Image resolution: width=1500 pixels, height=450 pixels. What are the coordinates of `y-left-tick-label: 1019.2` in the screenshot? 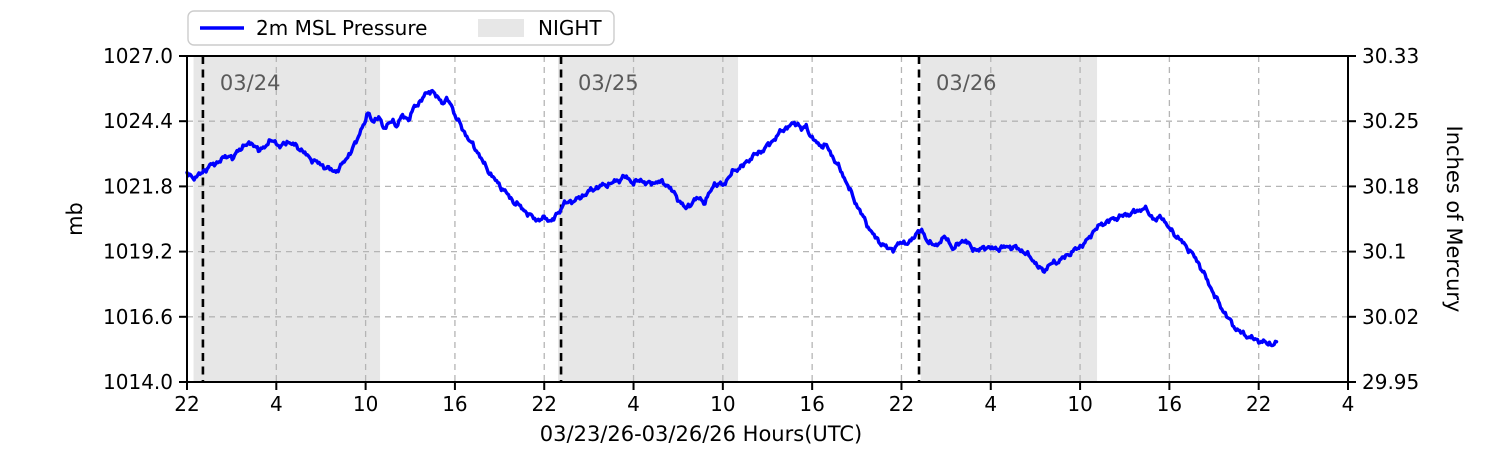 It's located at (138, 252).